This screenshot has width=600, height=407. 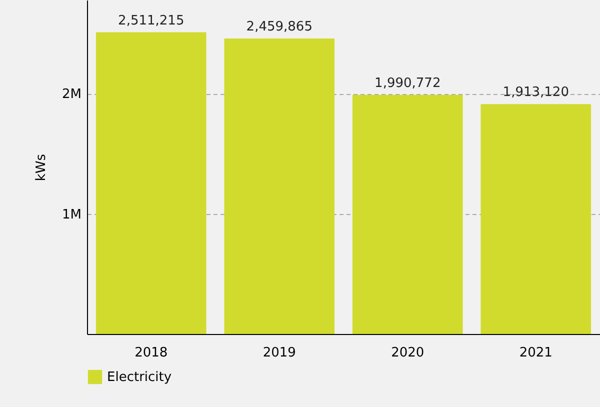 What do you see at coordinates (535, 92) in the screenshot?
I see `data-label: 1,913,120` at bounding box center [535, 92].